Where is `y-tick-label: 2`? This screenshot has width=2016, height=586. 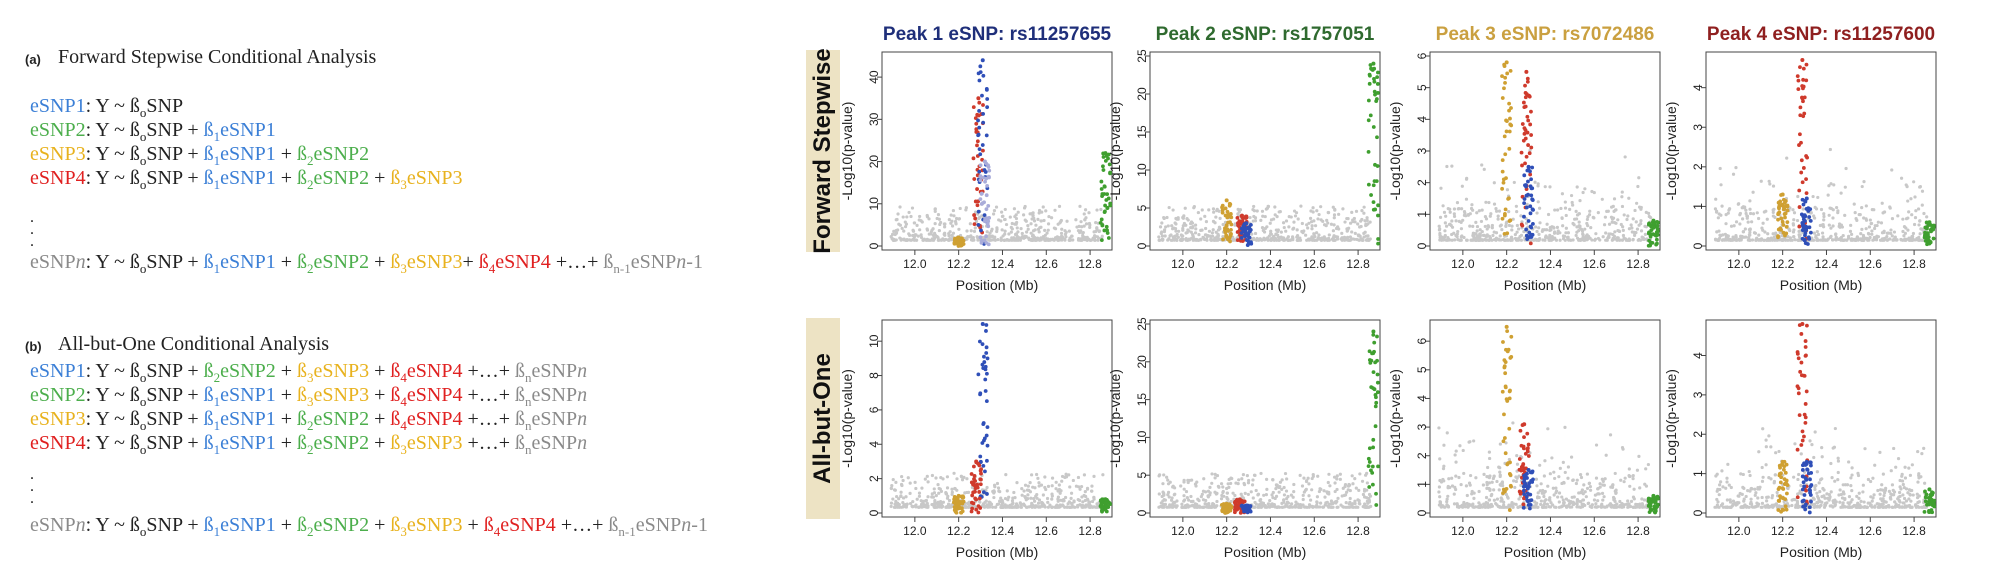
y-tick-label: 2 is located at coordinates (874, 478).